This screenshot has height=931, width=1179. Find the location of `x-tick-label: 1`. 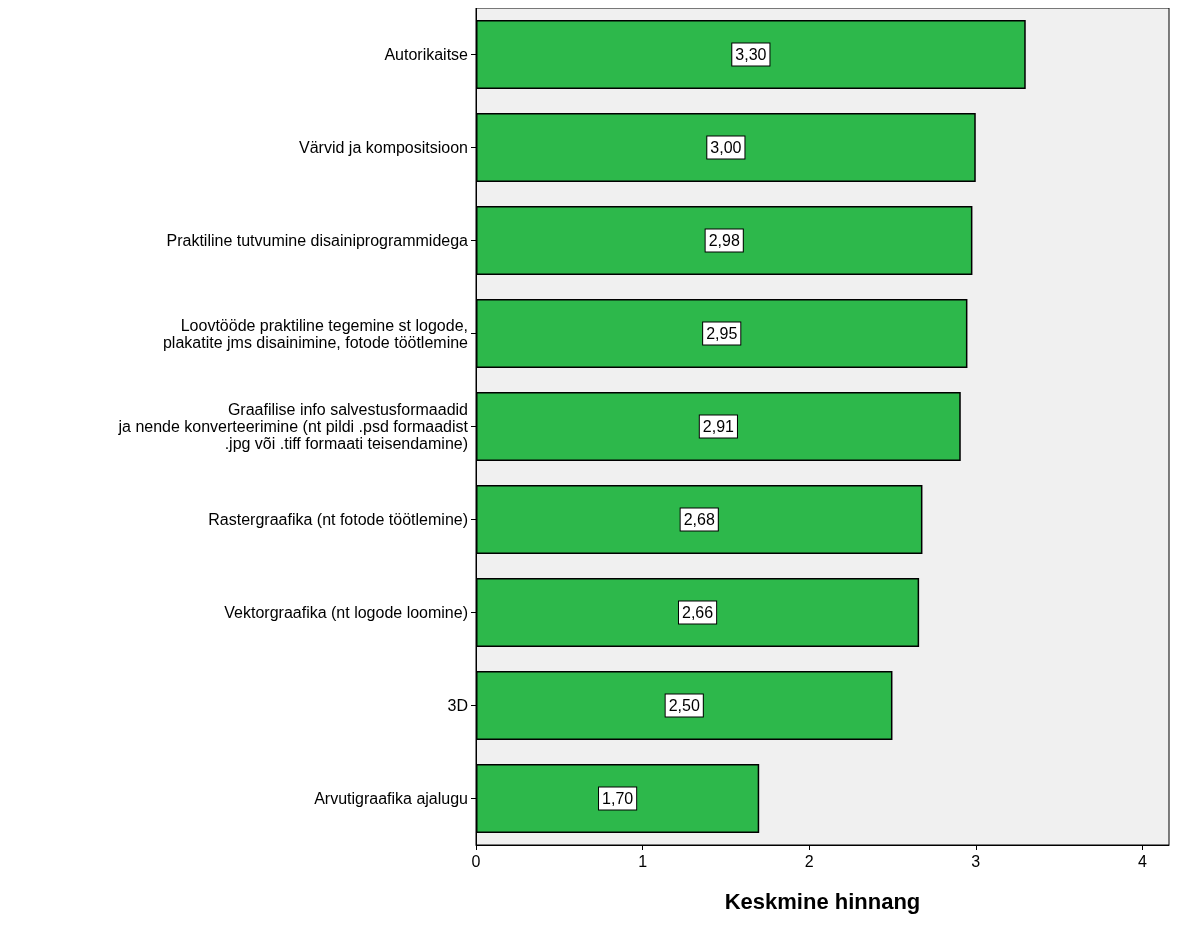

x-tick-label: 1 is located at coordinates (643, 861).